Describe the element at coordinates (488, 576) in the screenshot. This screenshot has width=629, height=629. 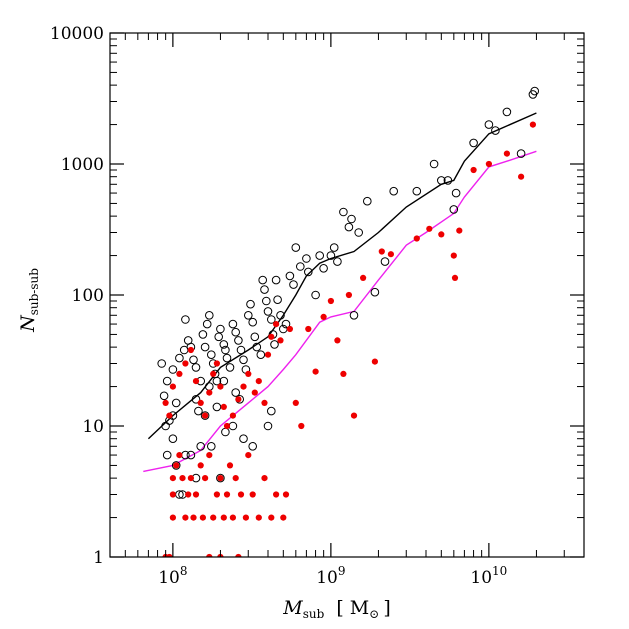
I see `x-tick-label: 1010` at that location.